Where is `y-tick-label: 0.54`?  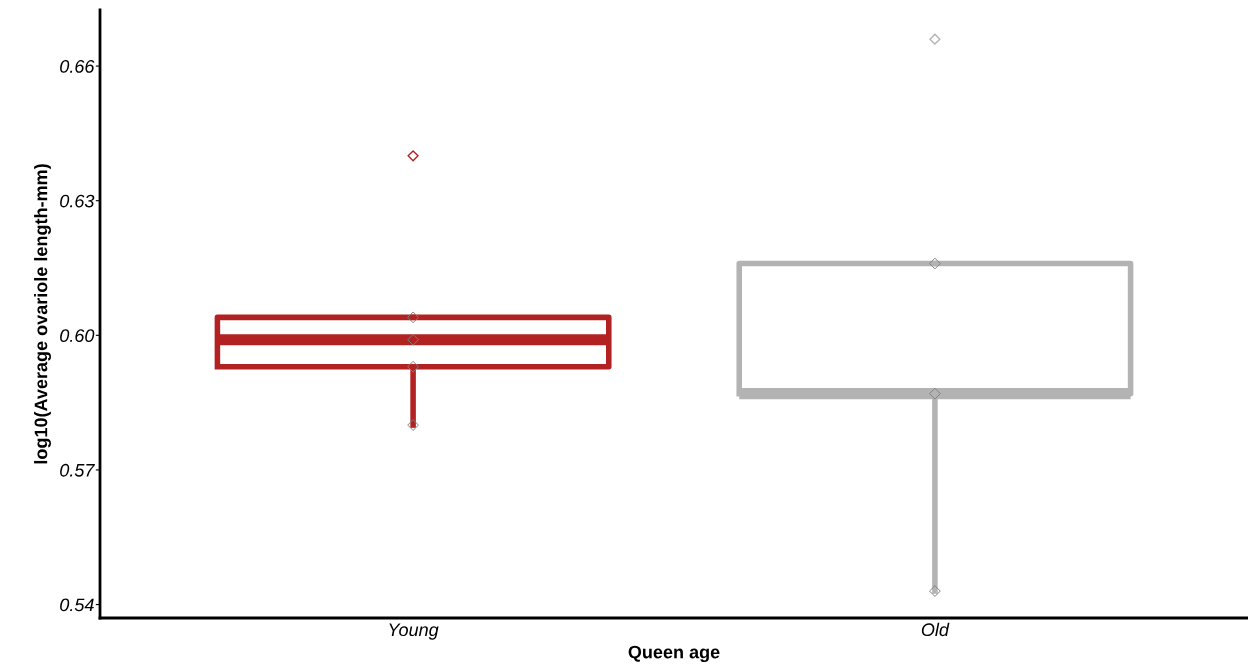 y-tick-label: 0.54 is located at coordinates (77, 605).